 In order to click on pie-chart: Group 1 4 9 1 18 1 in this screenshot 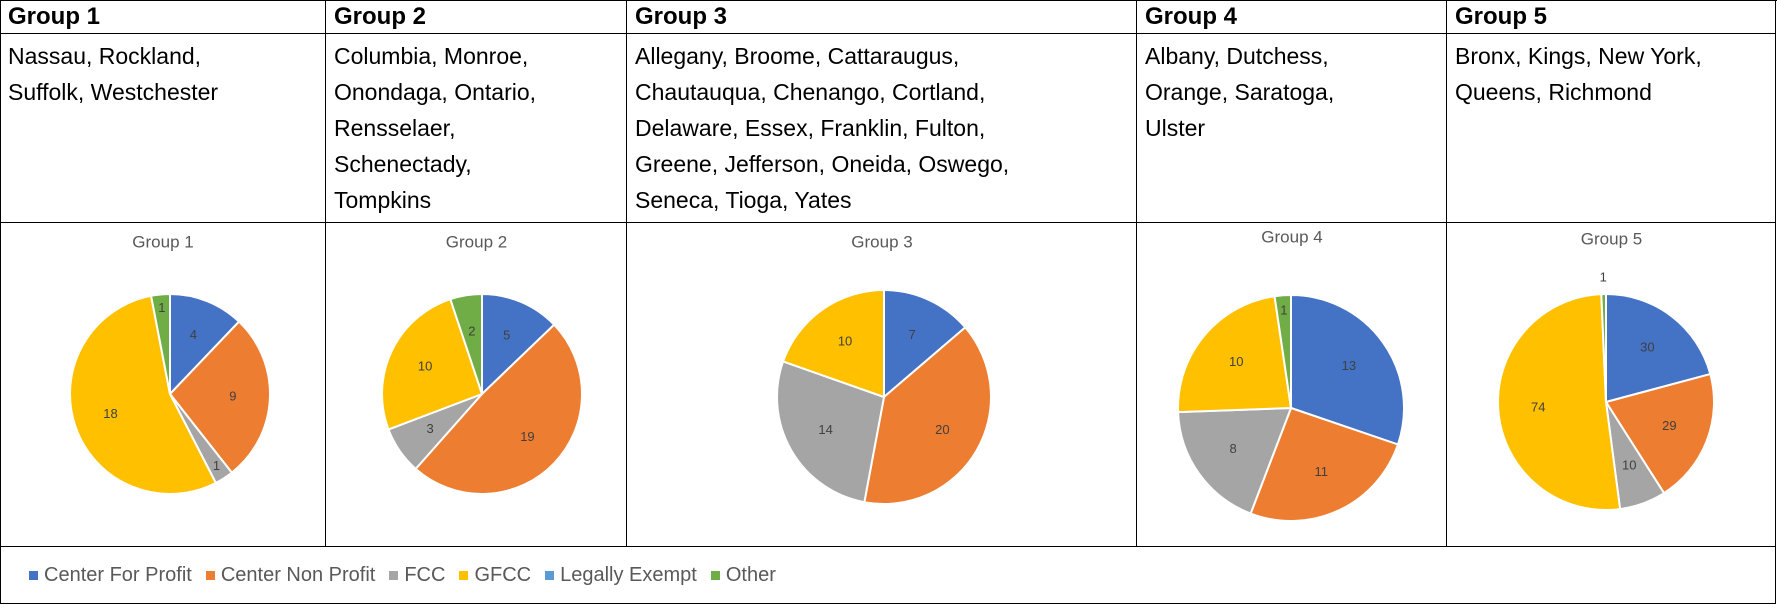, I will do `click(170, 363)`.